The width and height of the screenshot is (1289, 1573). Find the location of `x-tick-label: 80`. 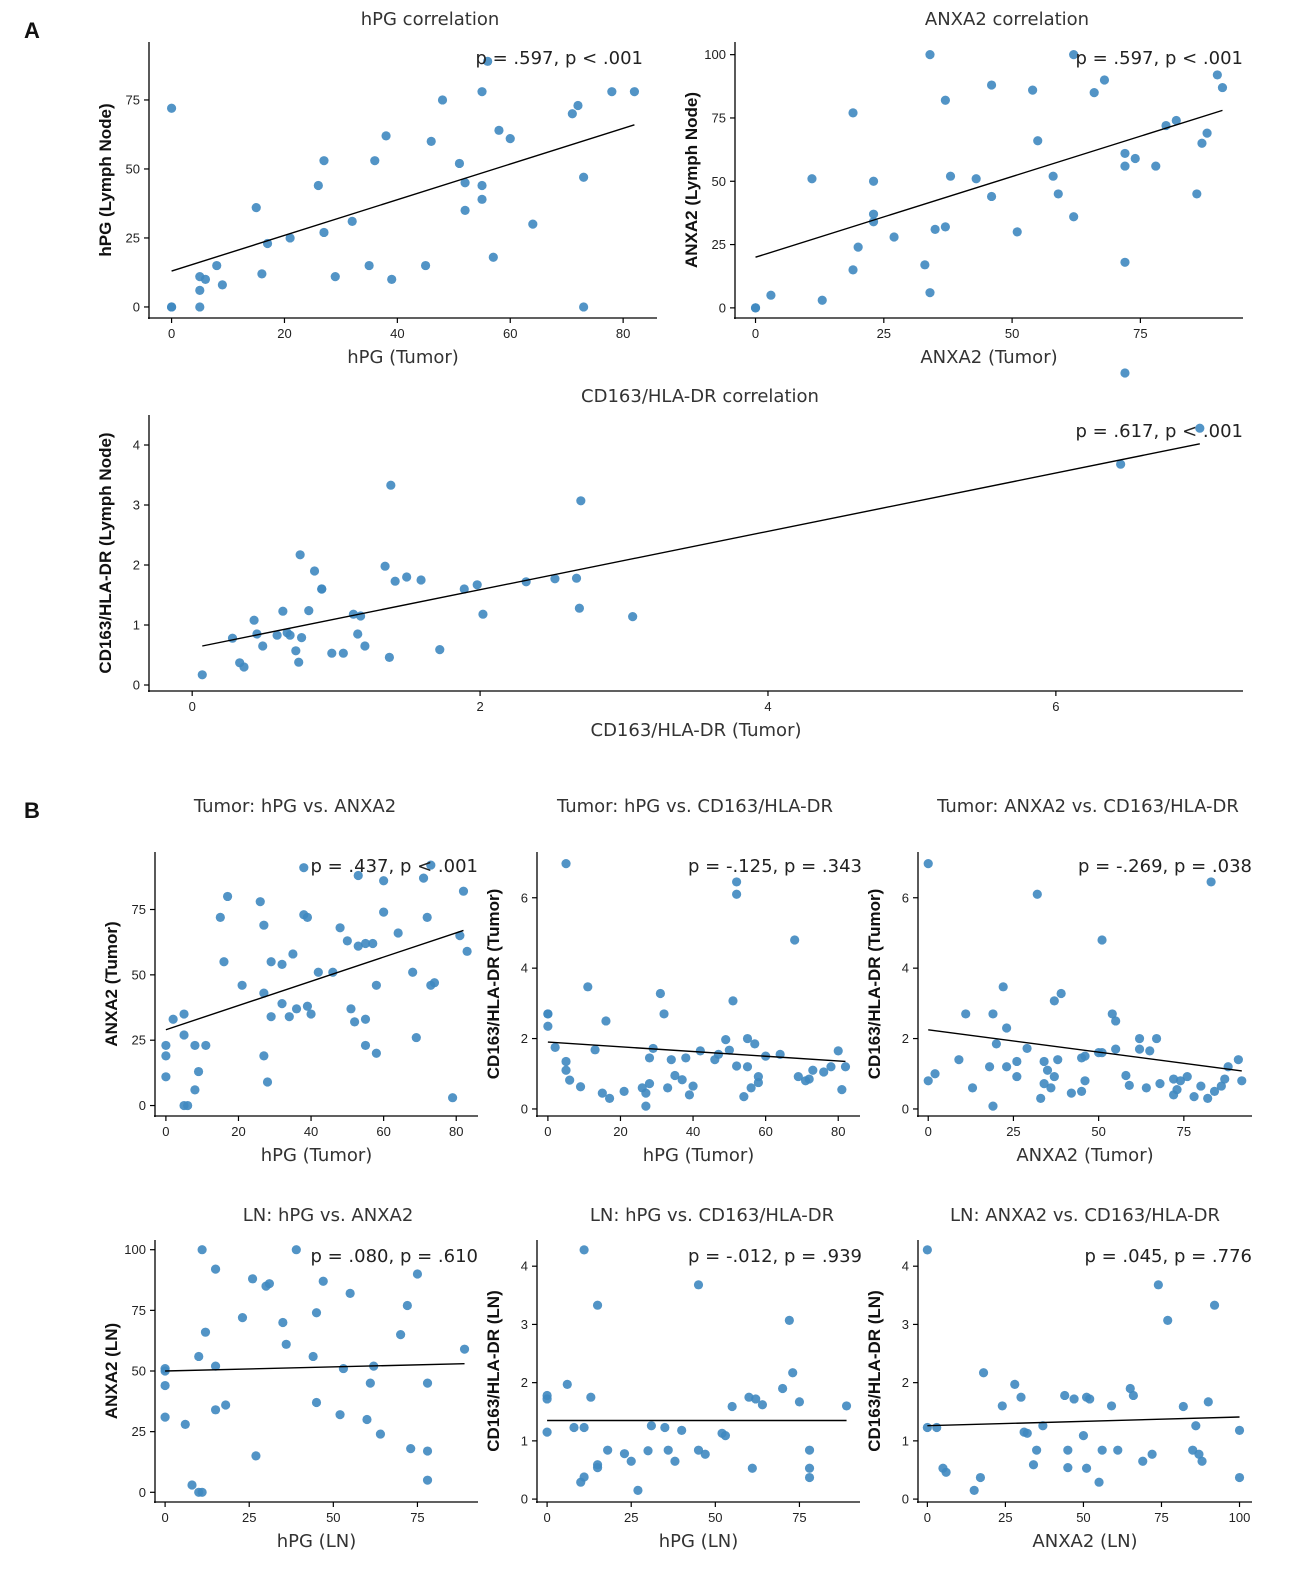

x-tick-label: 80 is located at coordinates (623, 333).